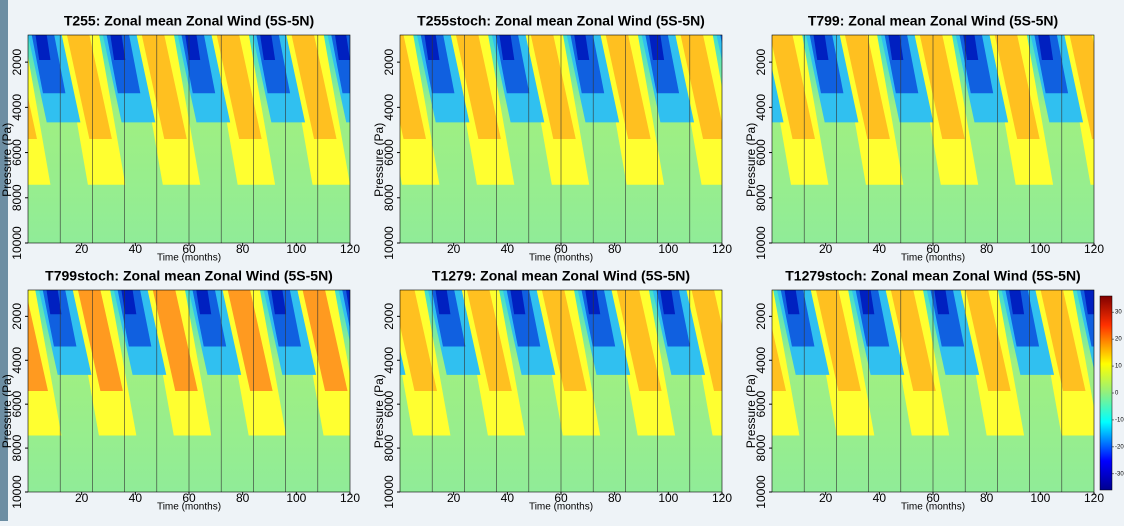 This screenshot has height=526, width=1124. I want to click on panel-title: T799stoch: Zonal mean Zonal Wind (5S-5N), so click(189, 276).